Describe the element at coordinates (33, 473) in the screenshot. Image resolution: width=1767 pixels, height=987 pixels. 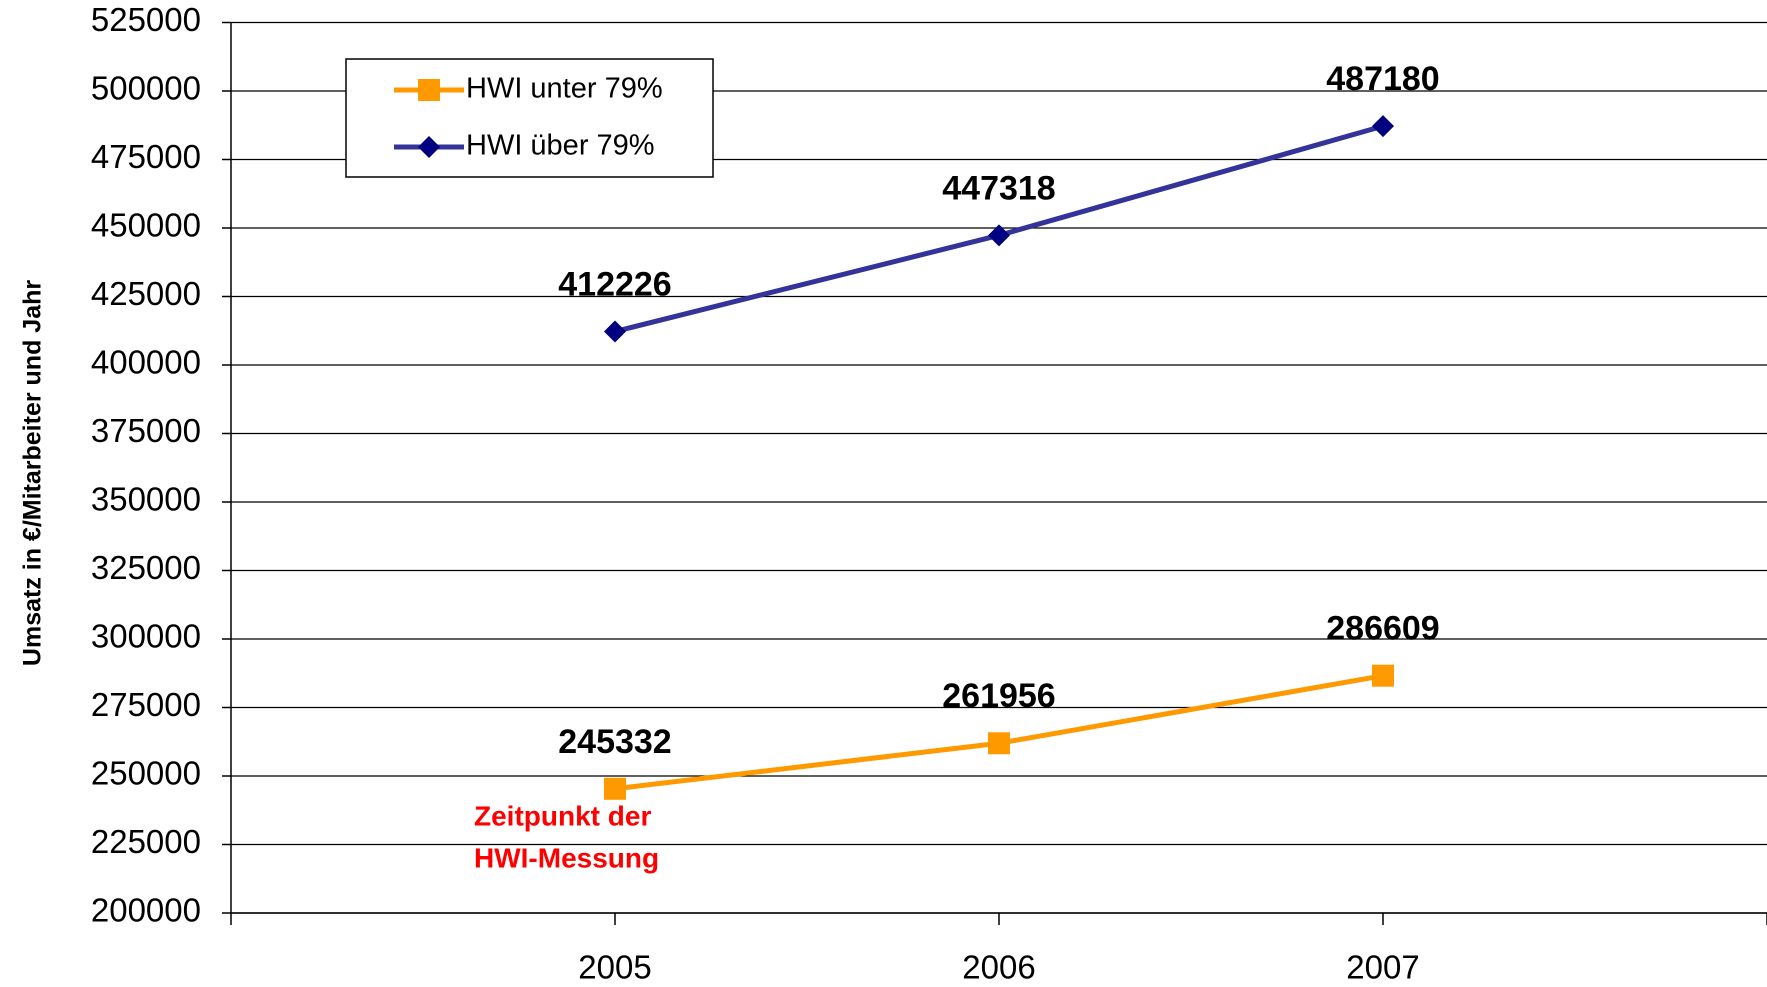
I see `y-axis-label: Umsatz in €/Mitarbeiter und Jahr` at that location.